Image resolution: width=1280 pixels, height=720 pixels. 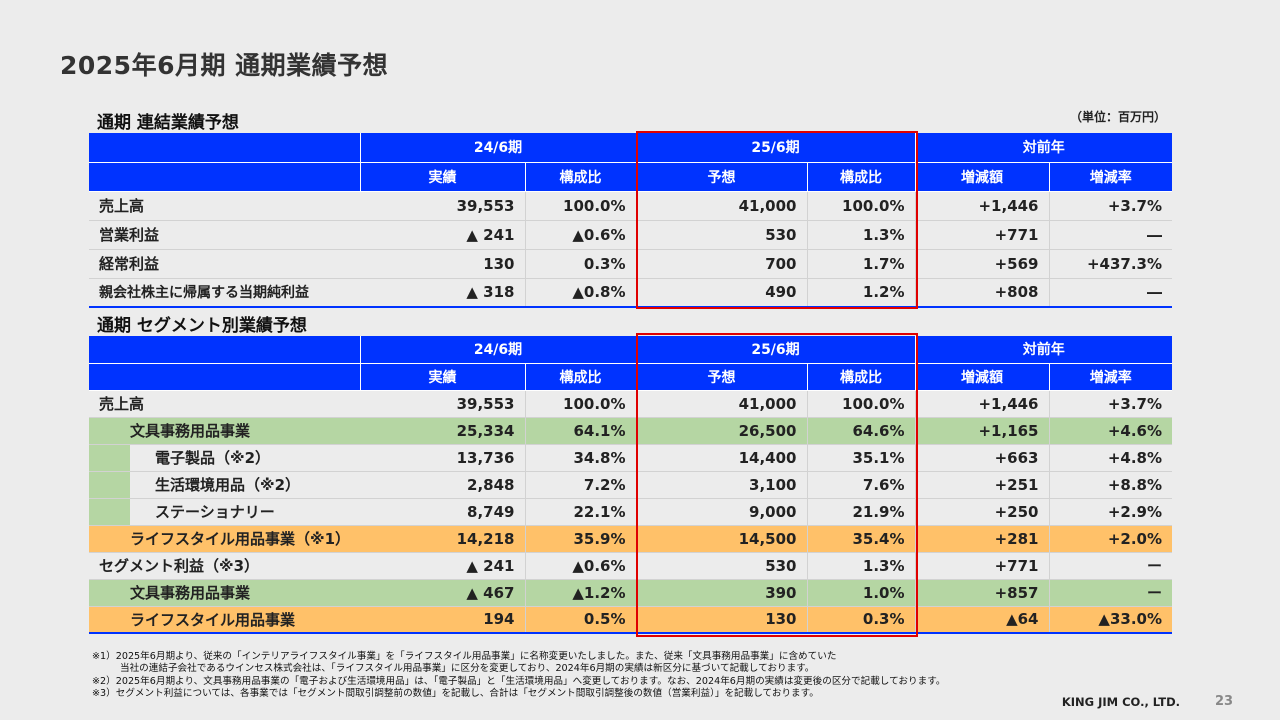 What do you see at coordinates (224, 65) in the screenshot?
I see `page-title: 2025年6月期 通期業績予想` at bounding box center [224, 65].